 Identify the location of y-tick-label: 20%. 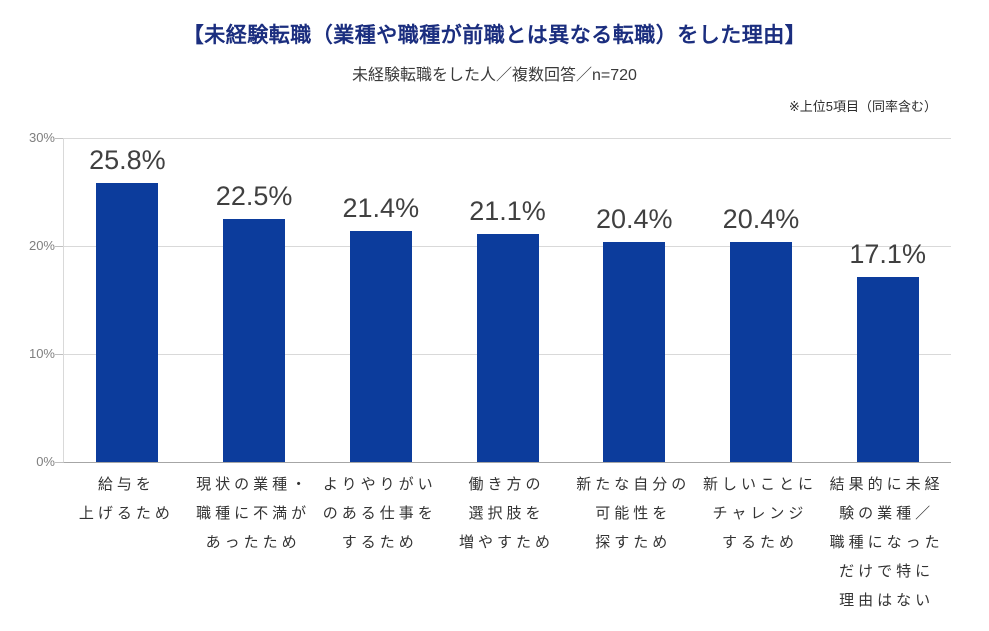
(41, 245).